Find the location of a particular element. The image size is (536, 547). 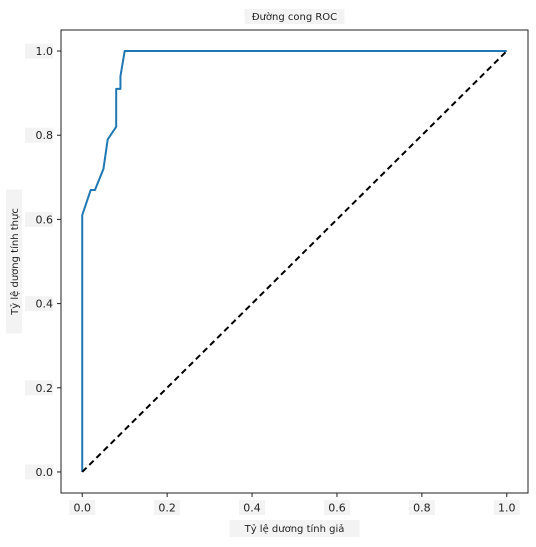

x-axis-title-bg is located at coordinates (294, 528).